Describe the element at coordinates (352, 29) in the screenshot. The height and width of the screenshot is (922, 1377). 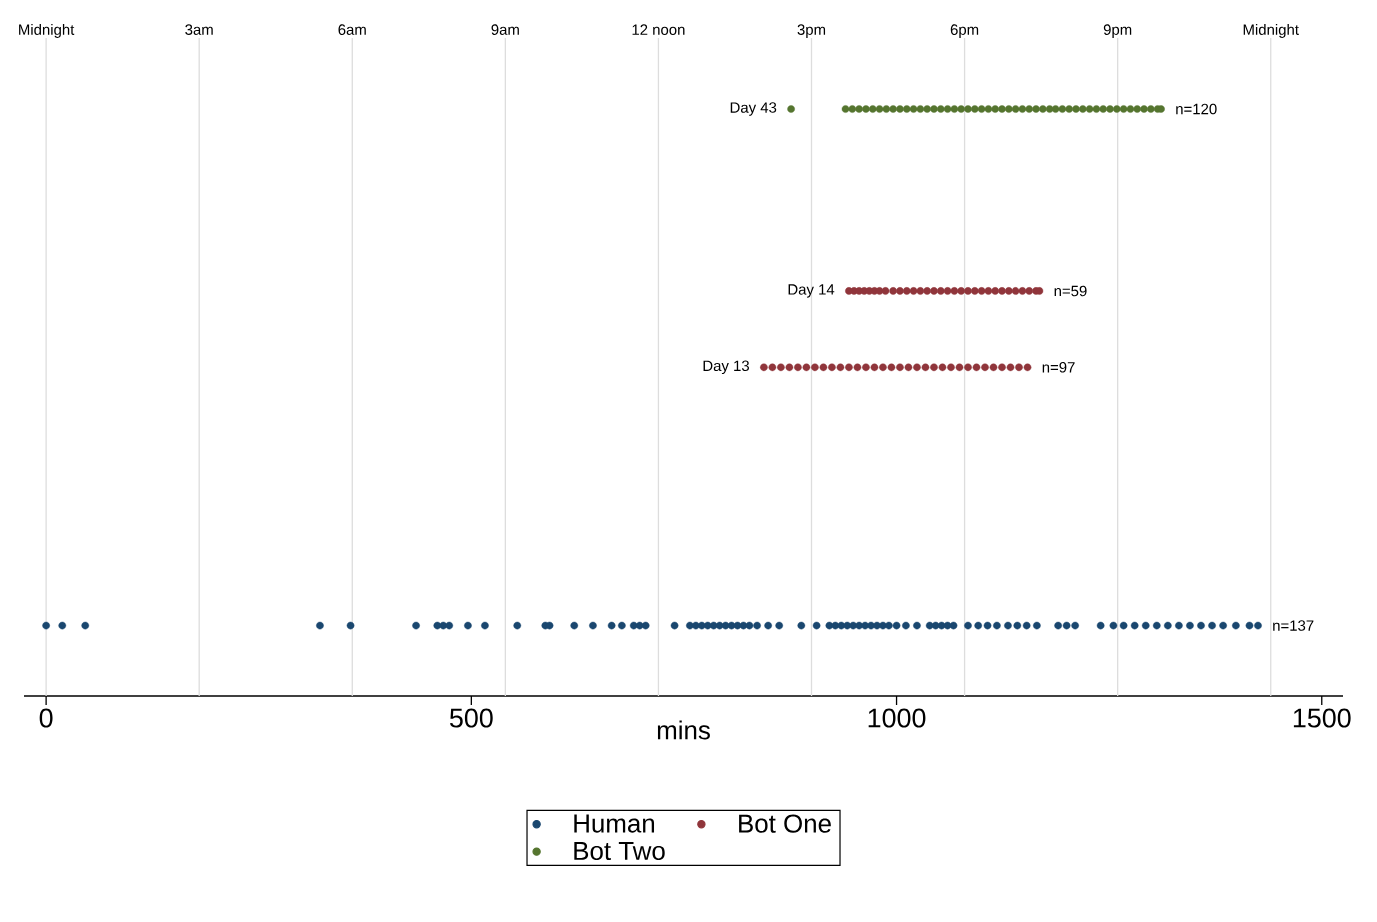
I see `ref-line-label: 6am` at that location.